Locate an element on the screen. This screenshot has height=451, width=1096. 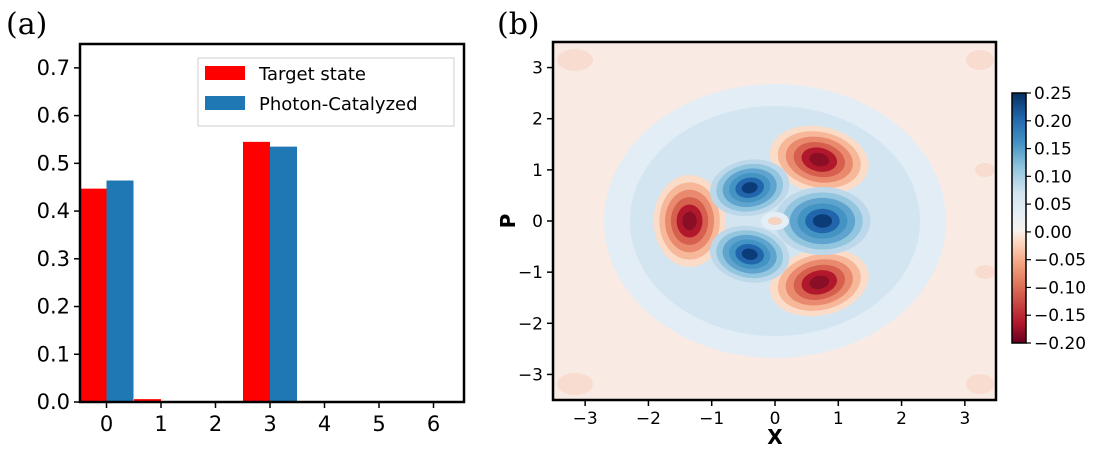
y-axis-title: P is located at coordinates (508, 221).